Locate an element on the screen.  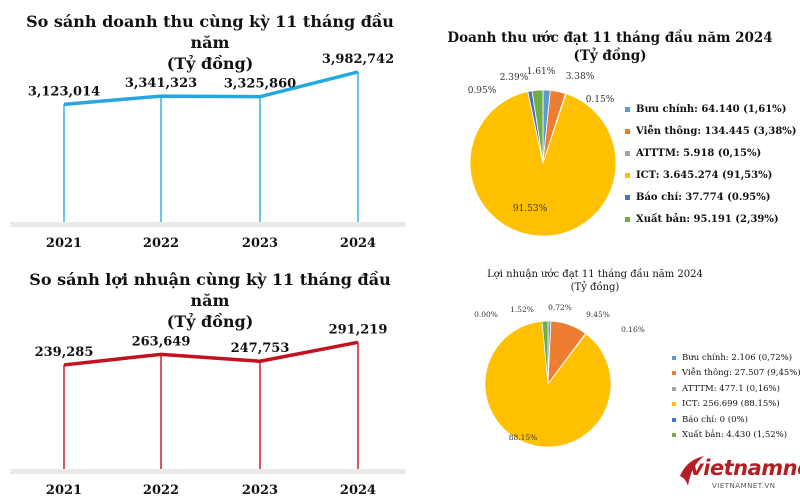
logo-url: VIETNAMNET.VN is located at coordinates (744, 486).